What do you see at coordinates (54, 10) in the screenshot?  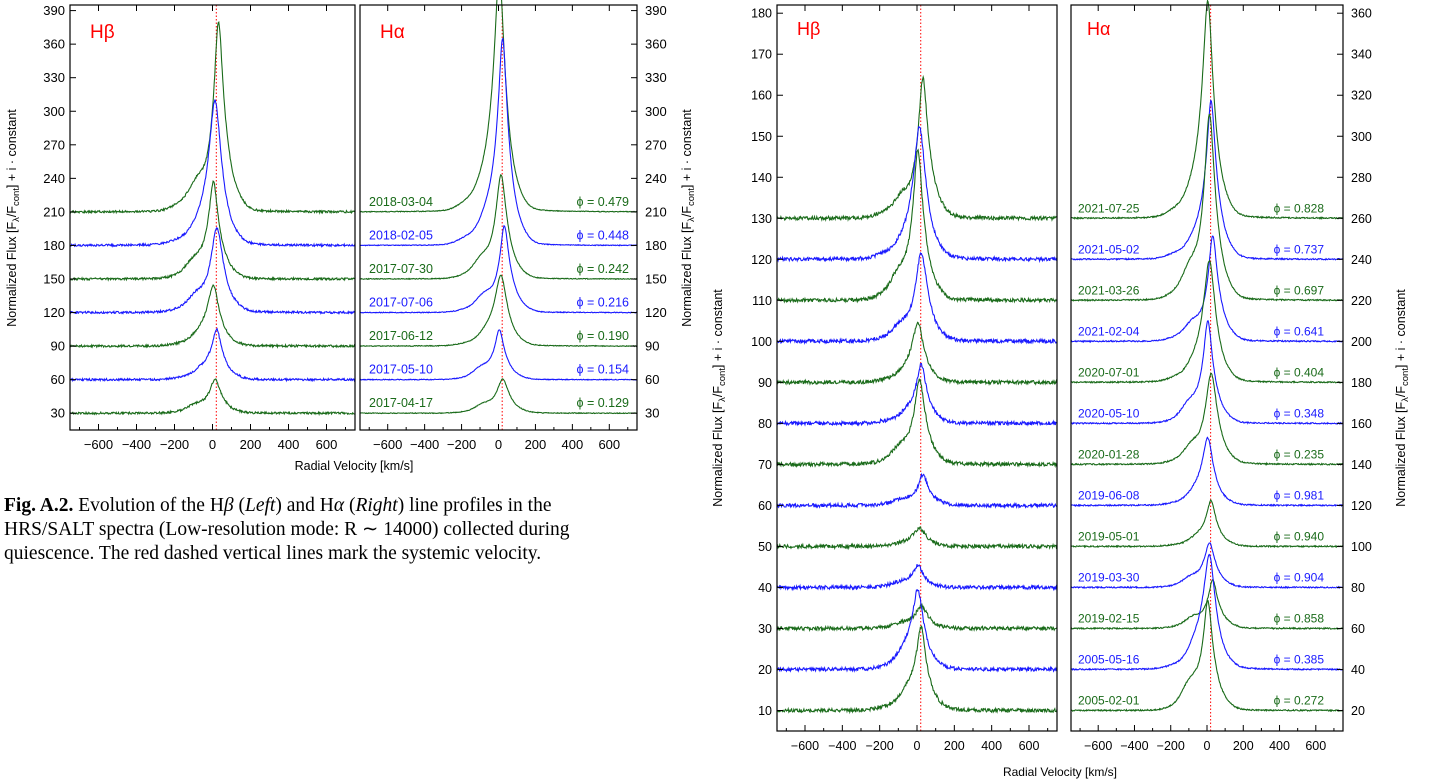 I see `y-tick-label: 390` at bounding box center [54, 10].